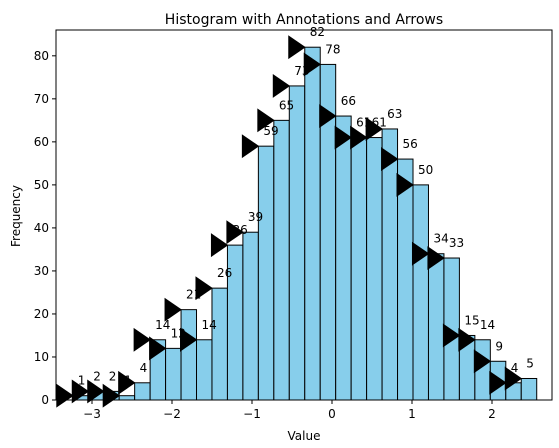 This screenshot has width=559, height=448. Describe the element at coordinates (41, 228) in the screenshot. I see `y-tick-label: 40` at that location.